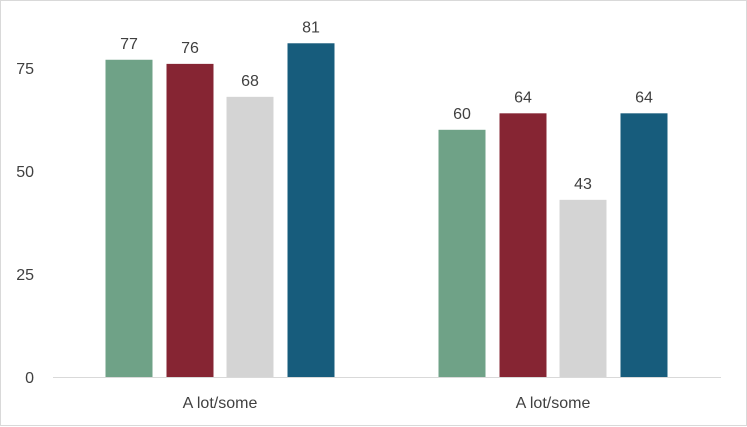 This screenshot has height=427, width=747. Describe the element at coordinates (250, 236) in the screenshot. I see `bar-series3-cat1` at that location.